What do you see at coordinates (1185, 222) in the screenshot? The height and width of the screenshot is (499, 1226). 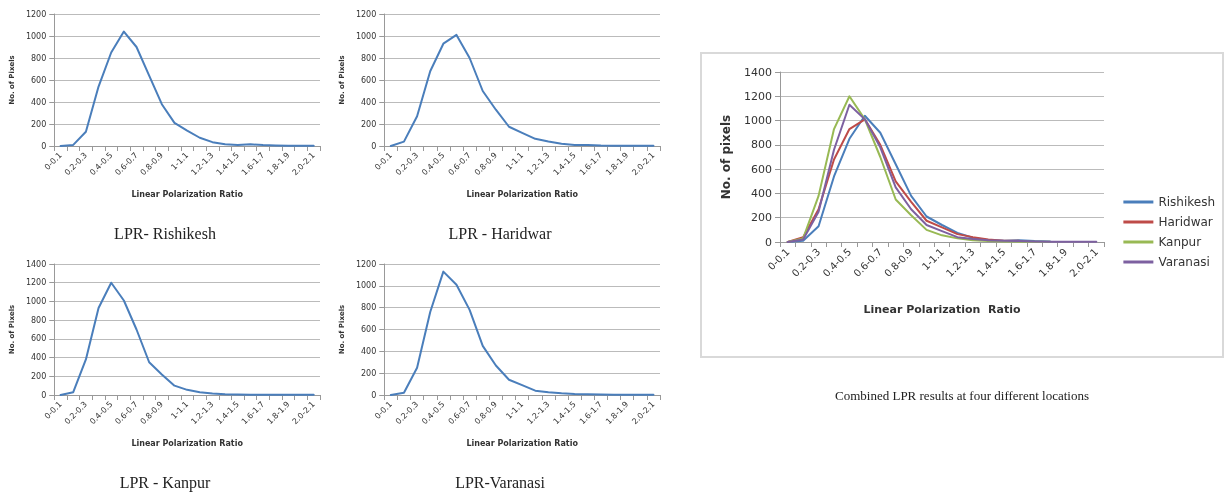 I see `legend-label: Haridwar` at bounding box center [1185, 222].